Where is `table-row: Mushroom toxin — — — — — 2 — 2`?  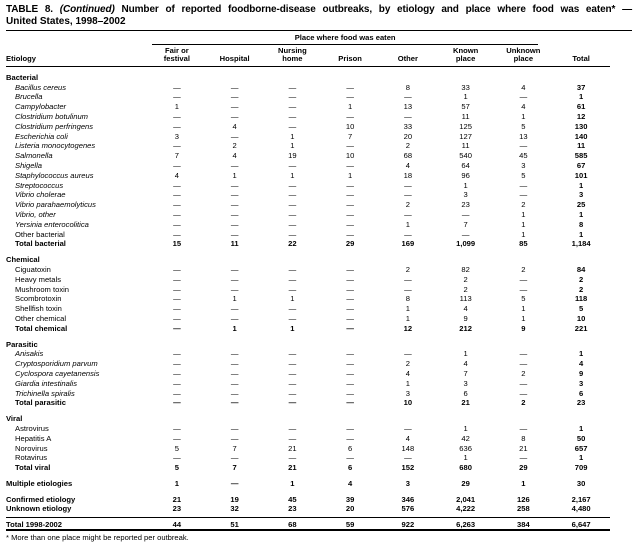
table-row: Mushroom toxin — — — — — 2 — 2 is located at coordinates (308, 290).